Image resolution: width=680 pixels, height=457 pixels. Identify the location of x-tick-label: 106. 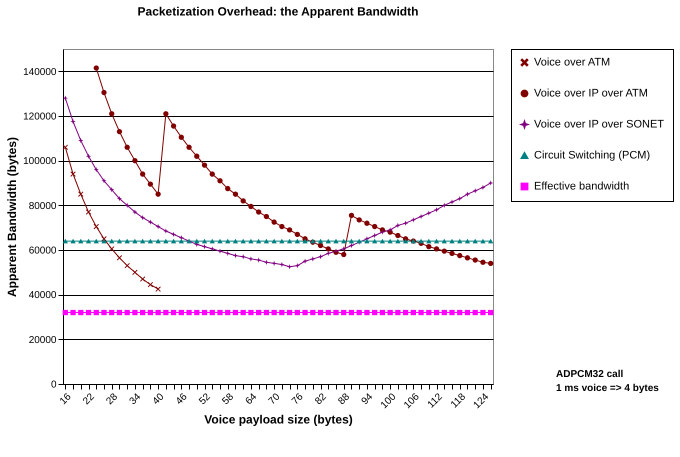
(412, 401).